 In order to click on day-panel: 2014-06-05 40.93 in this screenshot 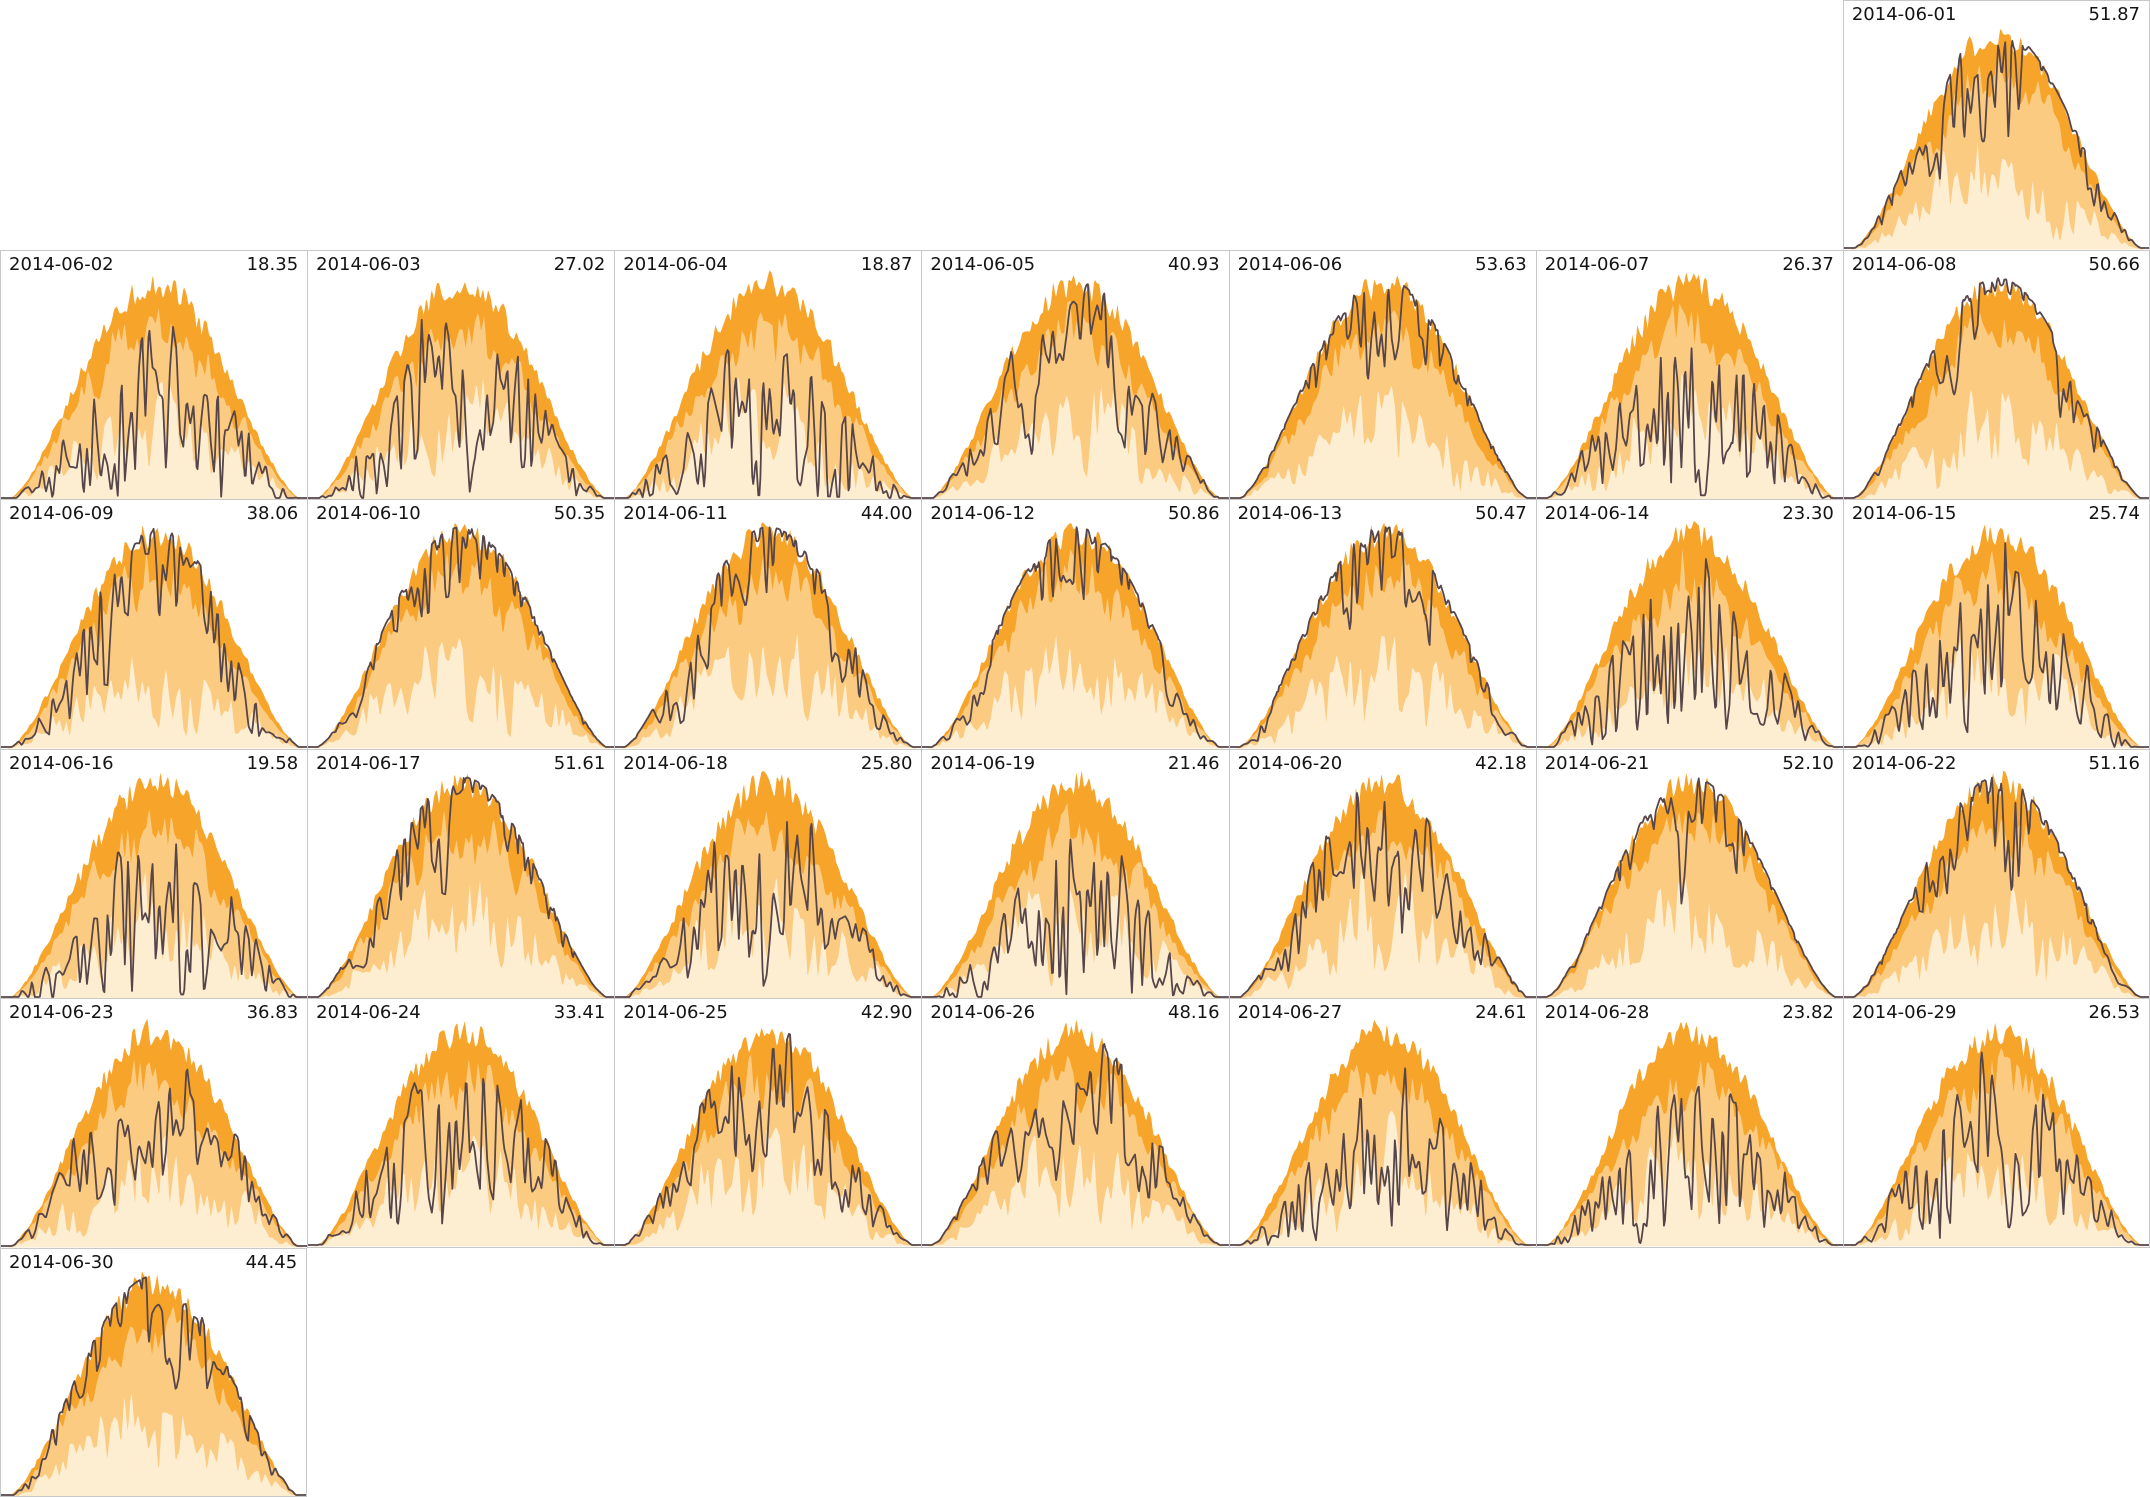, I will do `click(1075, 374)`.